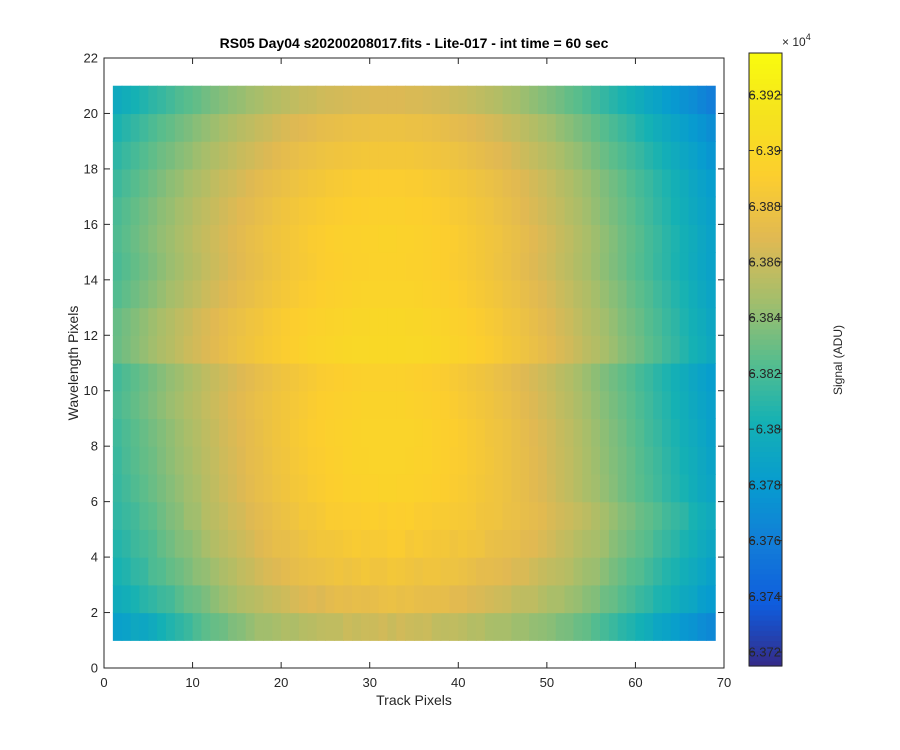 This screenshot has height=750, width=900. Describe the element at coordinates (91, 279) in the screenshot. I see `y-tick-label: 14` at that location.